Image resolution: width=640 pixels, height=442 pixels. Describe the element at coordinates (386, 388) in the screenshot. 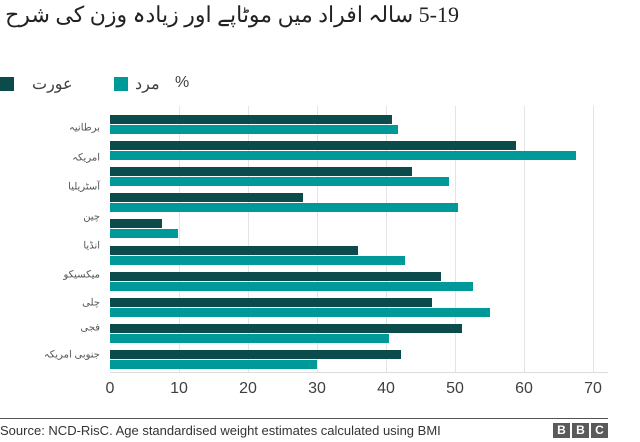

I see `x-tick-label: 40` at that location.